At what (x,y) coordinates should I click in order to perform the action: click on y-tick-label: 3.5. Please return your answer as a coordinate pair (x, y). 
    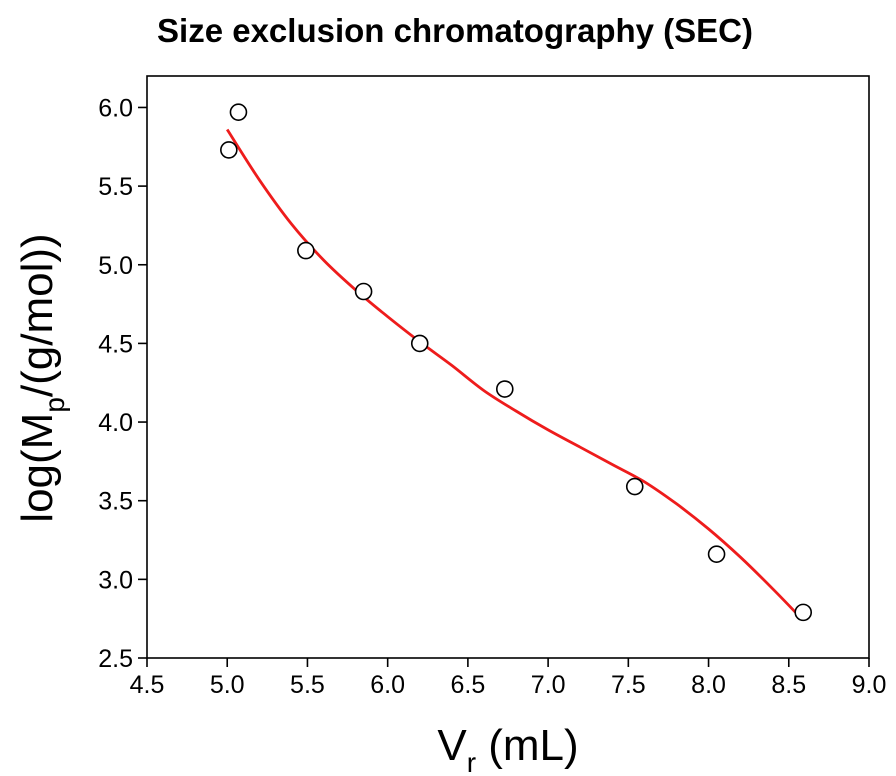
    Looking at the image, I should click on (115, 502).